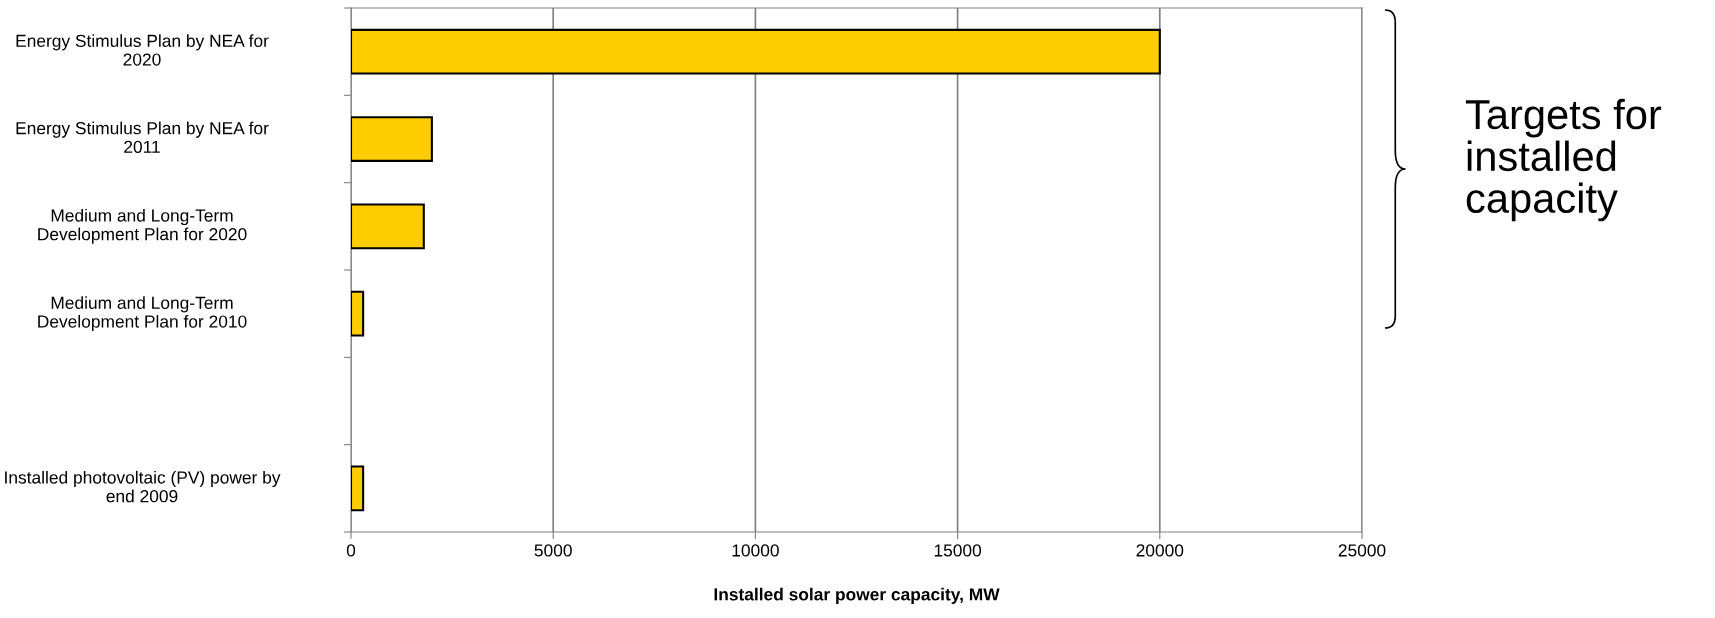 This screenshot has width=1715, height=618. Describe the element at coordinates (351, 550) in the screenshot. I see `x-tick-label: 0` at that location.